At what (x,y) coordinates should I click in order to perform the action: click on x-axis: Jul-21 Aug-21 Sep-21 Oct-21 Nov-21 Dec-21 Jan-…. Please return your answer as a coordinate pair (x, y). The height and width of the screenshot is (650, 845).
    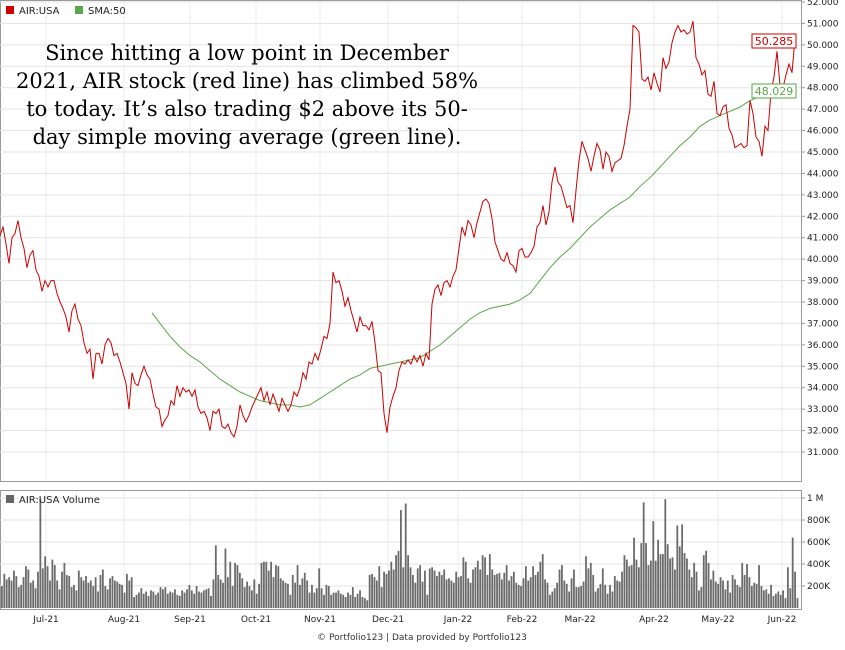
    Looking at the image, I should click on (414, 620).